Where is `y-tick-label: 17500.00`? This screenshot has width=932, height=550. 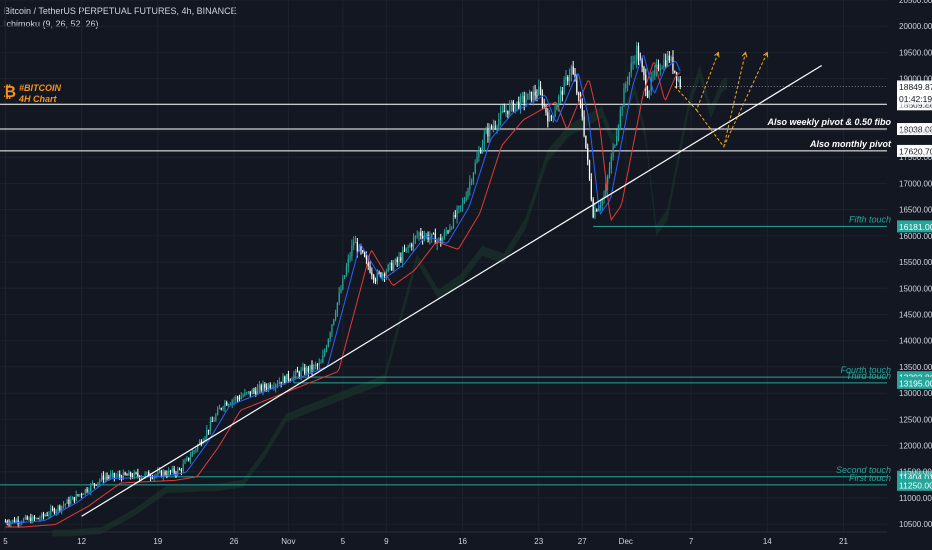 y-tick-label: 17500.00 is located at coordinates (915, 157).